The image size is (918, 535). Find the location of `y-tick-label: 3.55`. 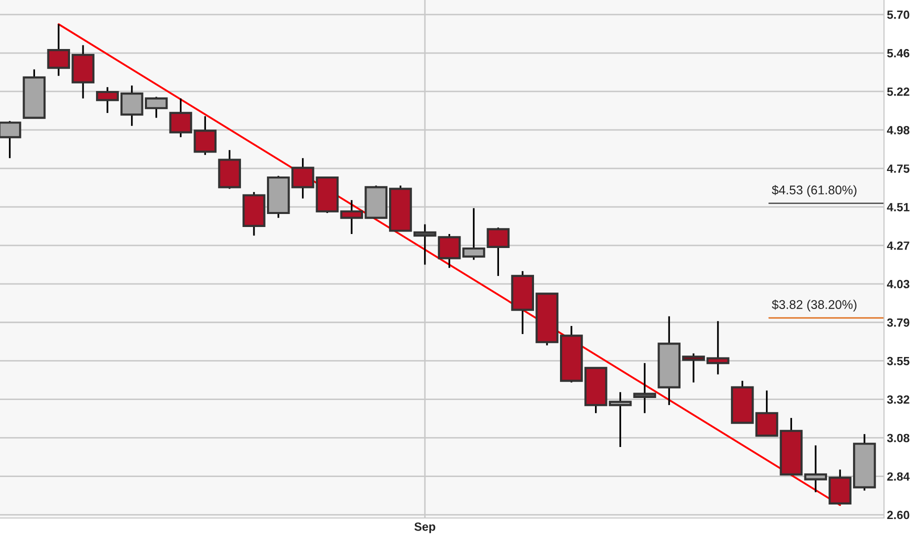

y-tick-label: 3.55 is located at coordinates (898, 361).